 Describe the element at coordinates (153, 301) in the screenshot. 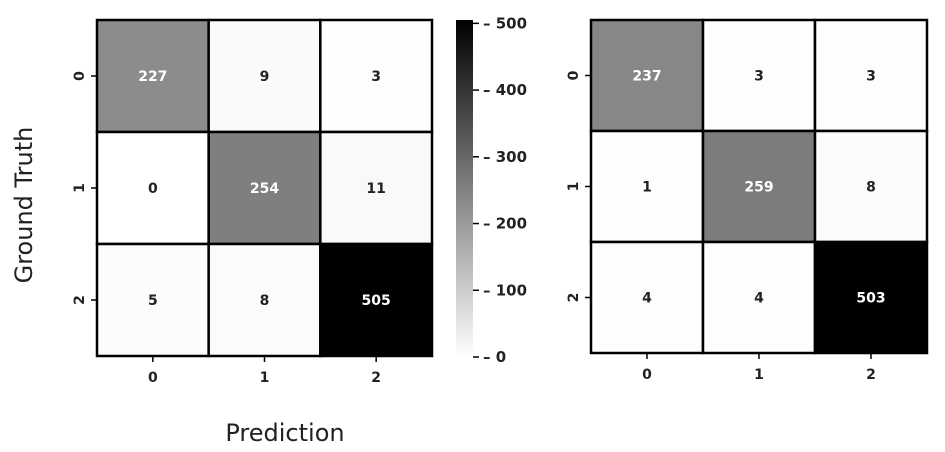

I see `cell-value-label: 5` at that location.